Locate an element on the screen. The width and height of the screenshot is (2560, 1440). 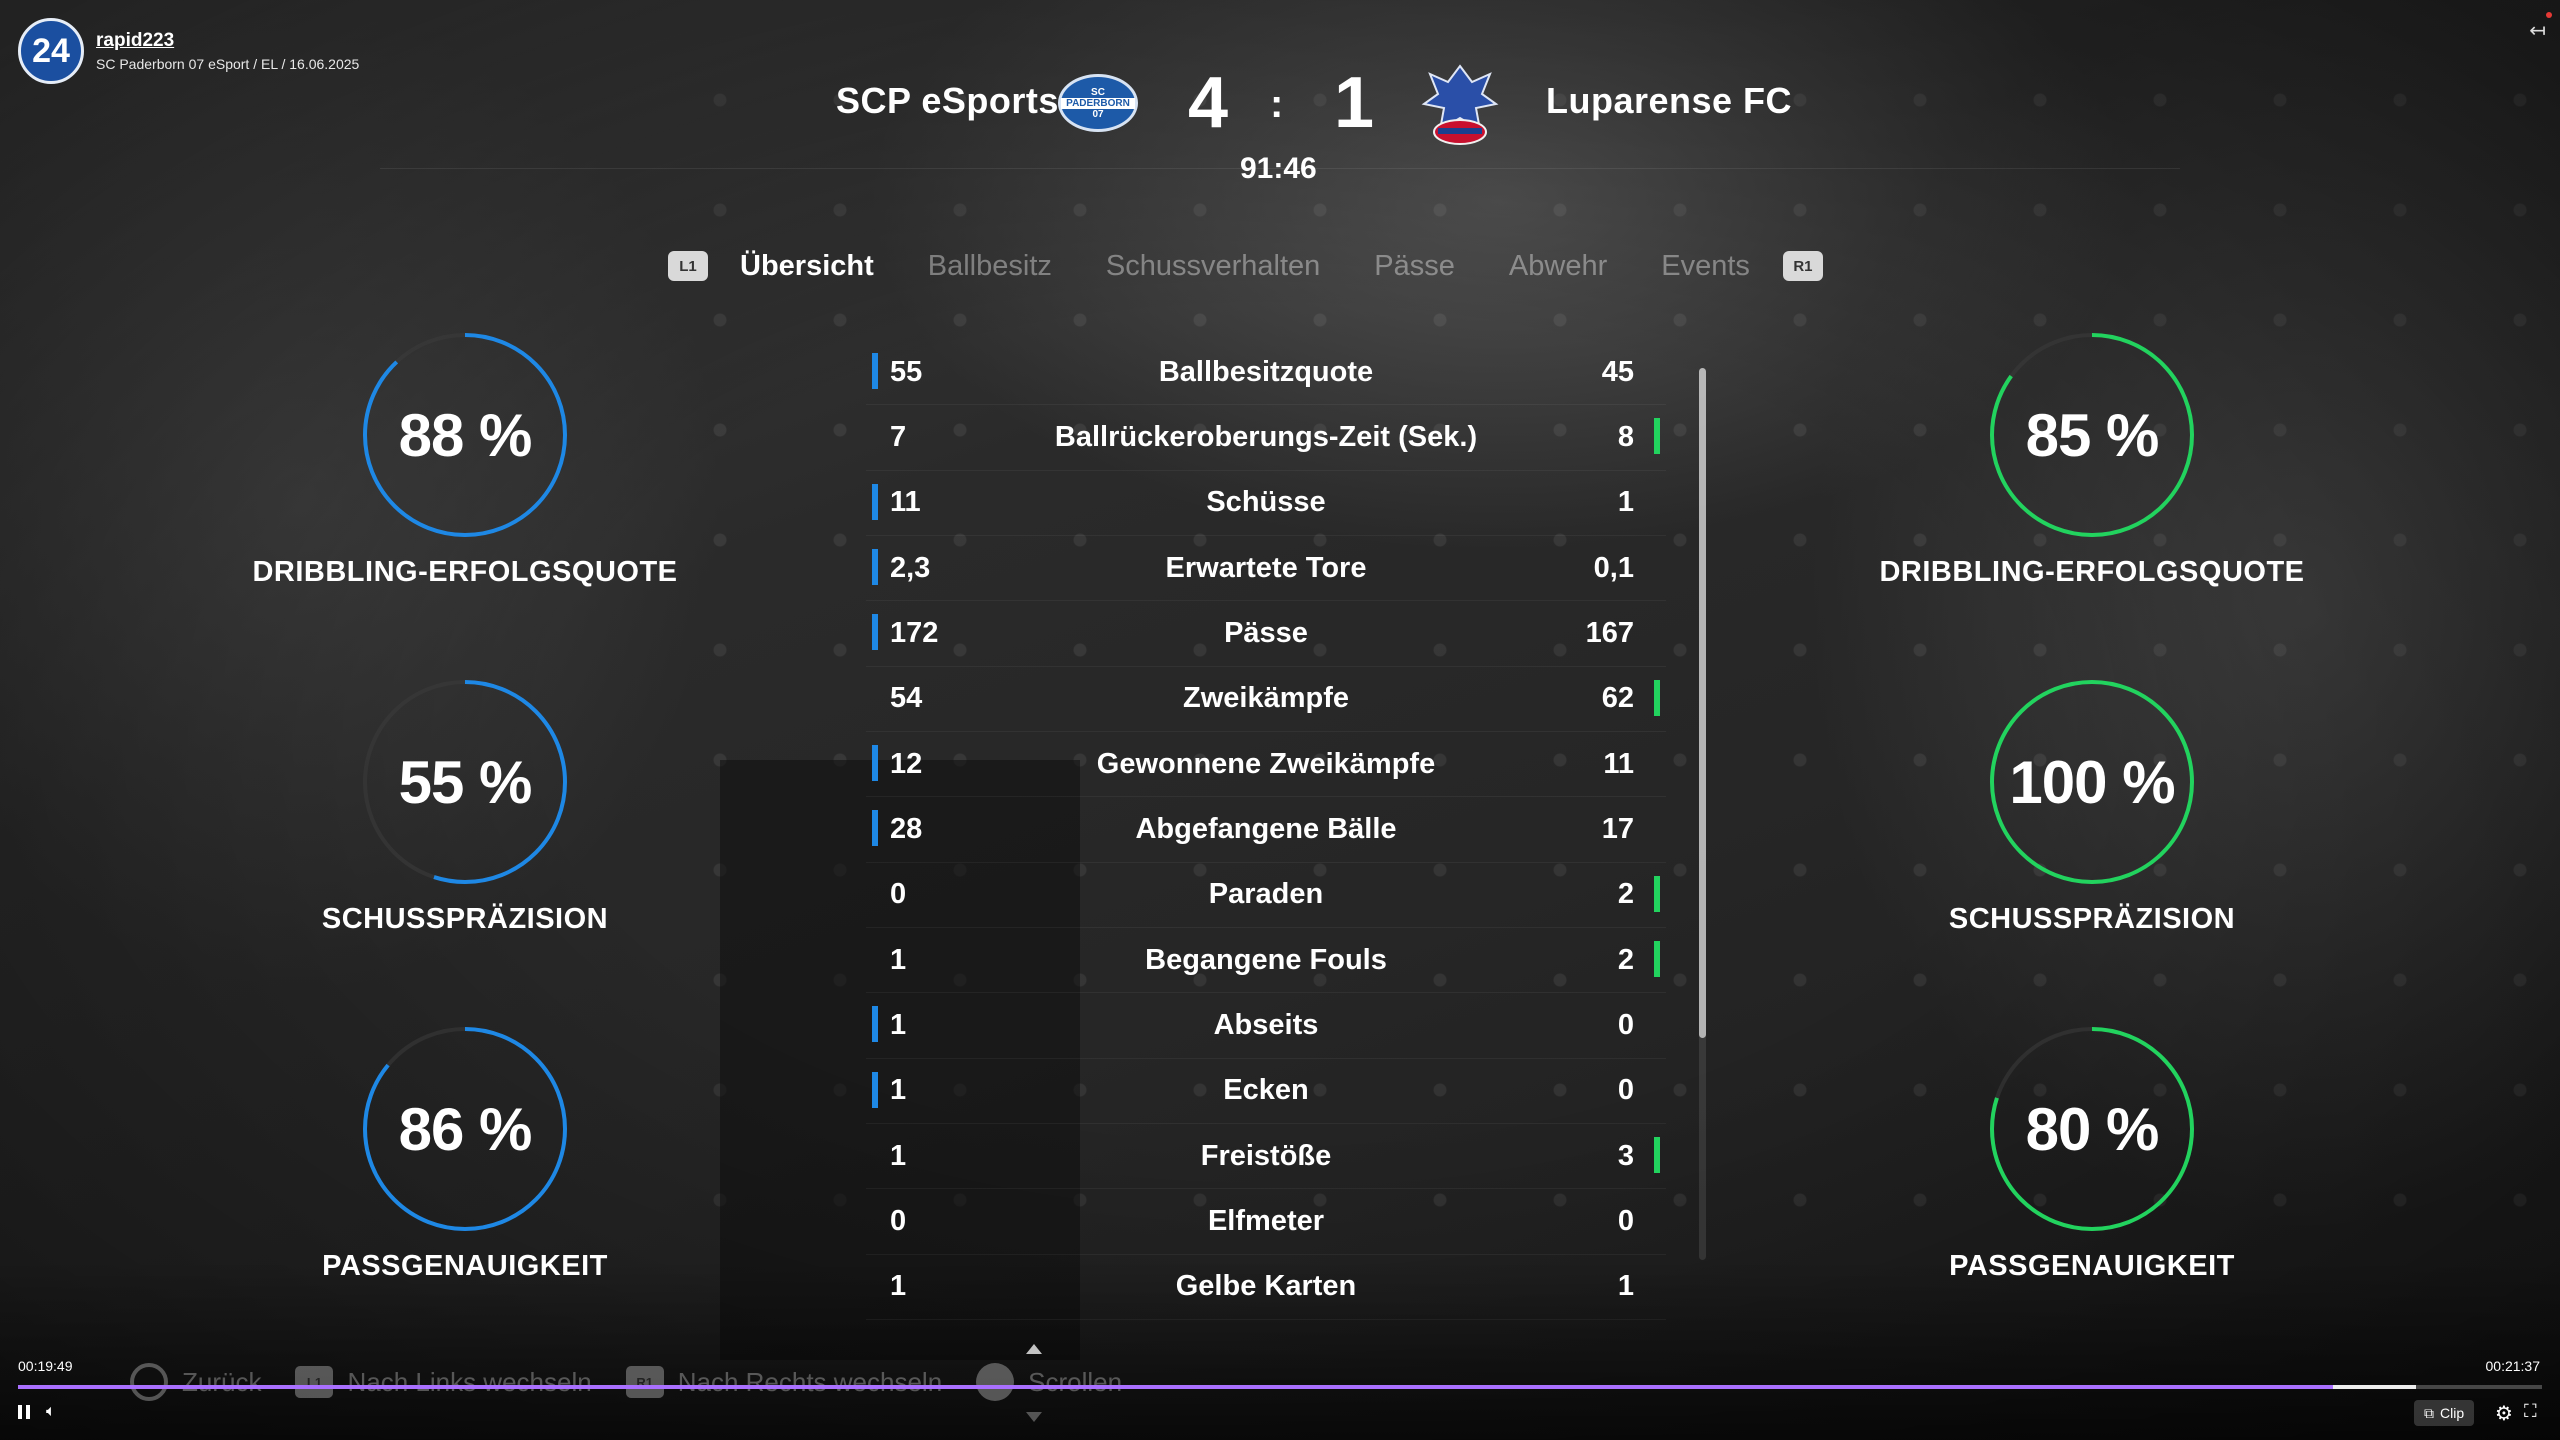
l1-button-icon: L1 is located at coordinates (688, 266).